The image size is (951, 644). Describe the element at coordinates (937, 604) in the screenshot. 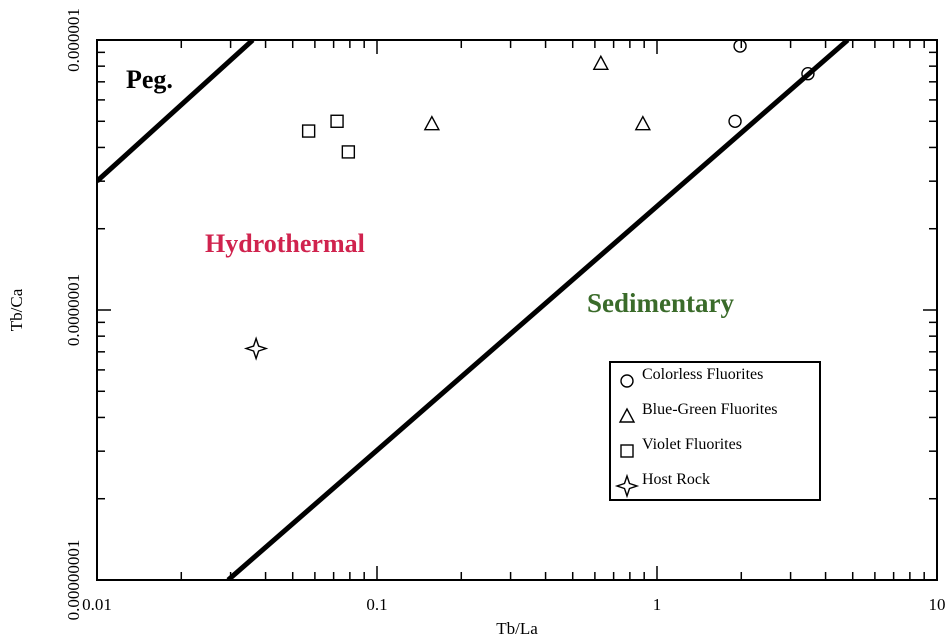

I see `x-tick-label: 10` at that location.